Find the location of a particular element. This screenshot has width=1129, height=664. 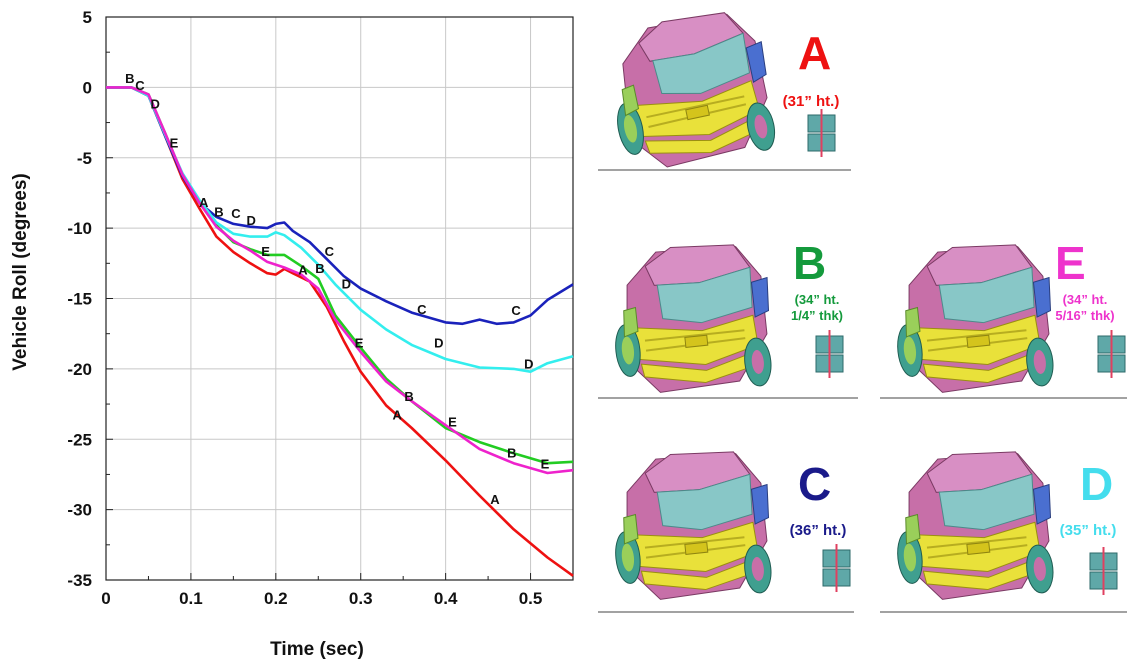

panel-d: D (35” ht.) is located at coordinates (1004, 531).